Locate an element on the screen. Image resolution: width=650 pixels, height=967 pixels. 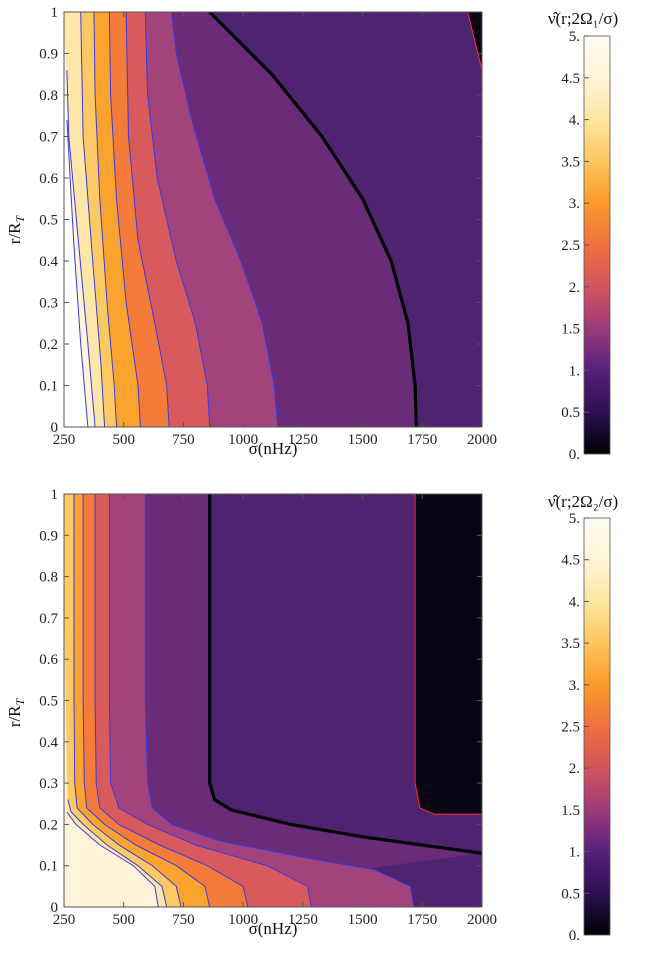
colorbar-tick-label: 4.5 is located at coordinates (570, 79).